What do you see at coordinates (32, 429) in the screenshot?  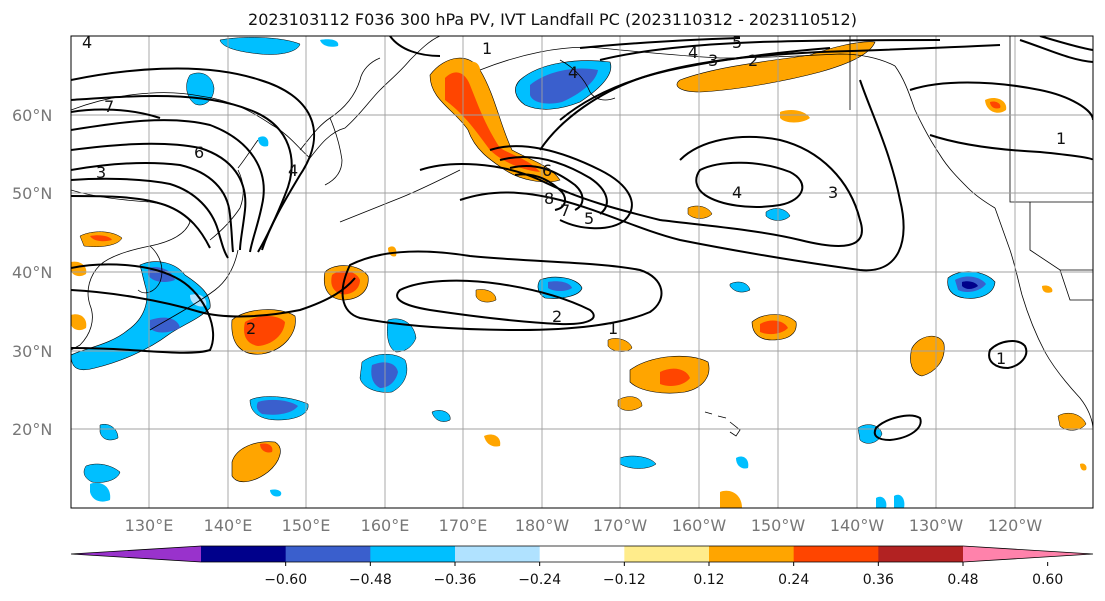 I see `lat-label: 20°N` at bounding box center [32, 429].